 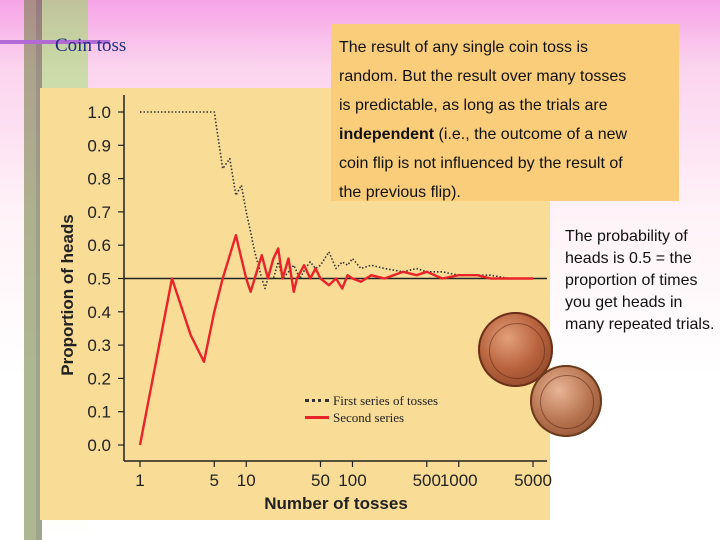 What do you see at coordinates (139, 480) in the screenshot?
I see `x-tick-label: 1` at bounding box center [139, 480].